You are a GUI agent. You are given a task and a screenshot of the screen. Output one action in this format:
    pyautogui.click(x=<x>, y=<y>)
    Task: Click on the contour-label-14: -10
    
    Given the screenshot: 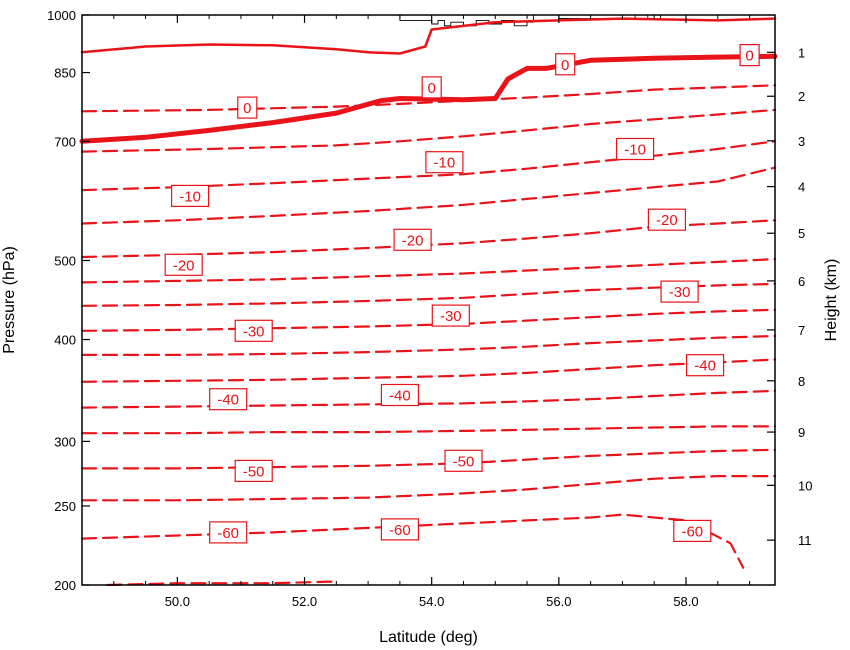 What is the action you would take?
    pyautogui.click(x=190, y=195)
    